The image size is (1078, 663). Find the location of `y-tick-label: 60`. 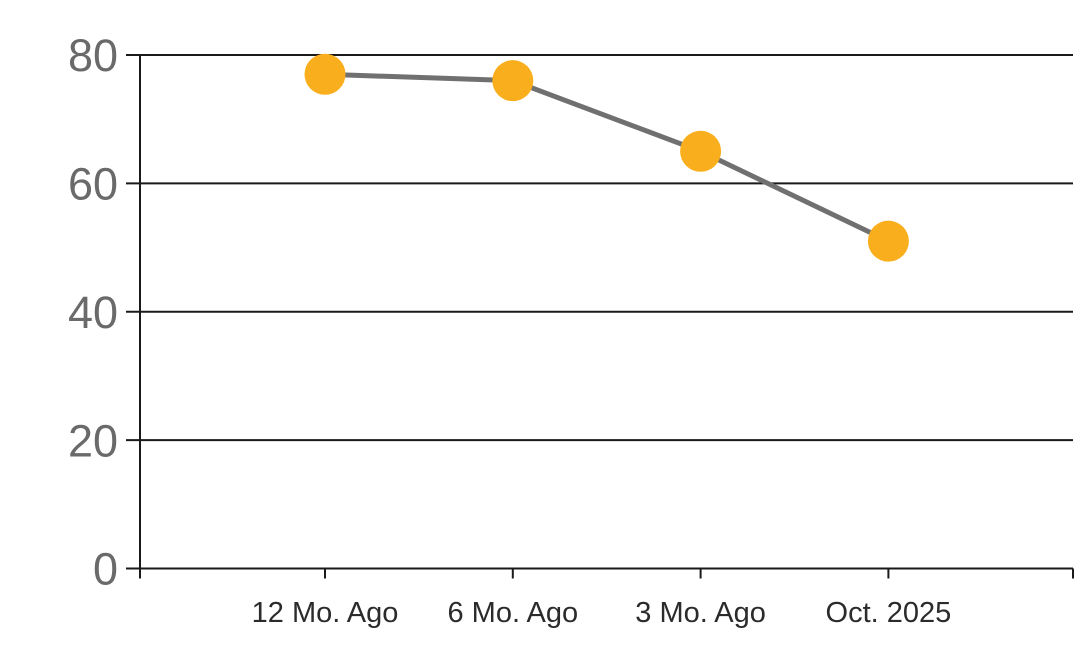

y-tick-label: 60 is located at coordinates (93, 184).